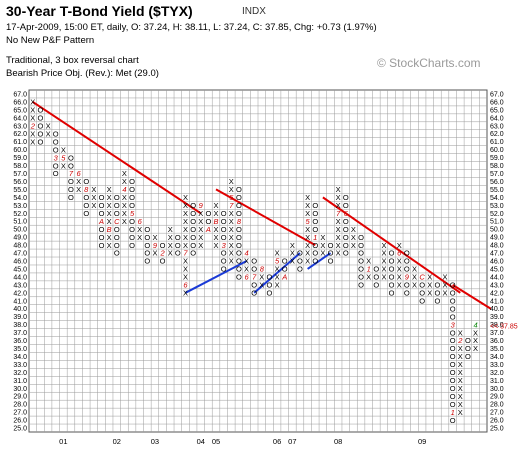  Describe the element at coordinates (497, 301) in the screenshot. I see `y-tick-label-right: 41.0` at that location.